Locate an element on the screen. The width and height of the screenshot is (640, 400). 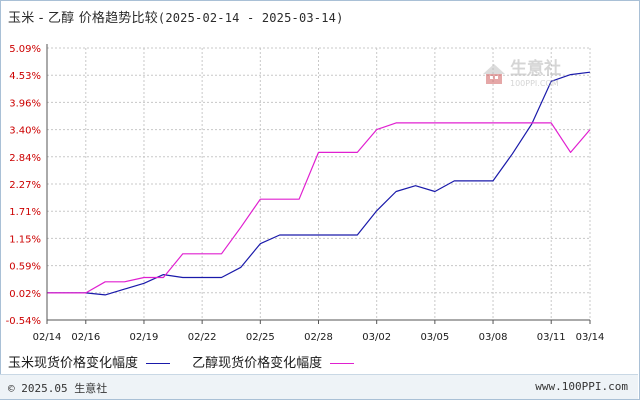
watermark-name: 生意社 is located at coordinates (535, 68).